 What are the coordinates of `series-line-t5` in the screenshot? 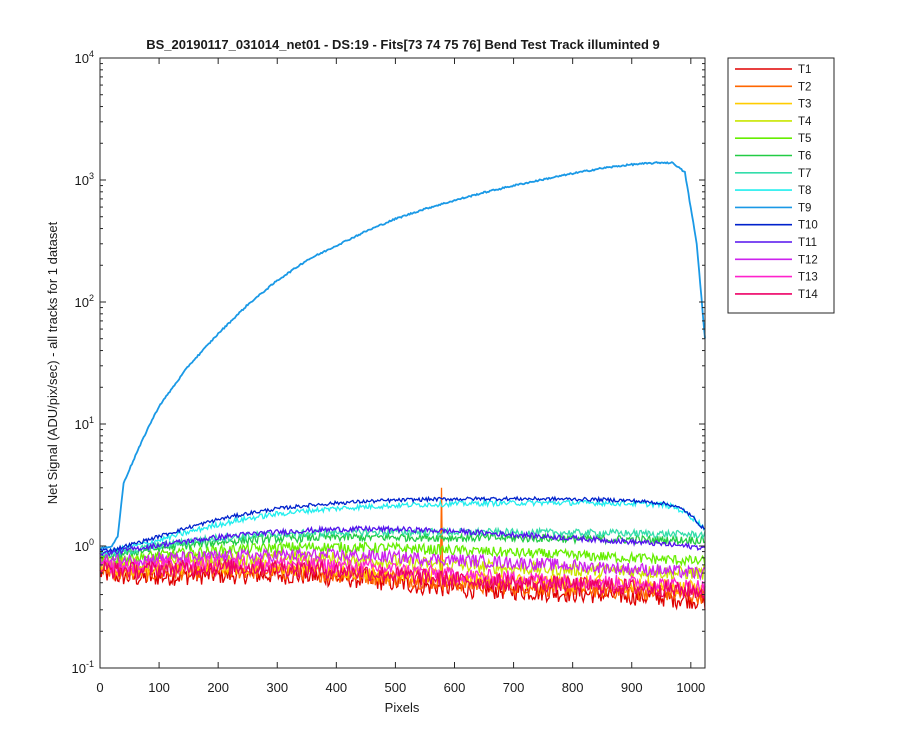 It's located at (402, 554).